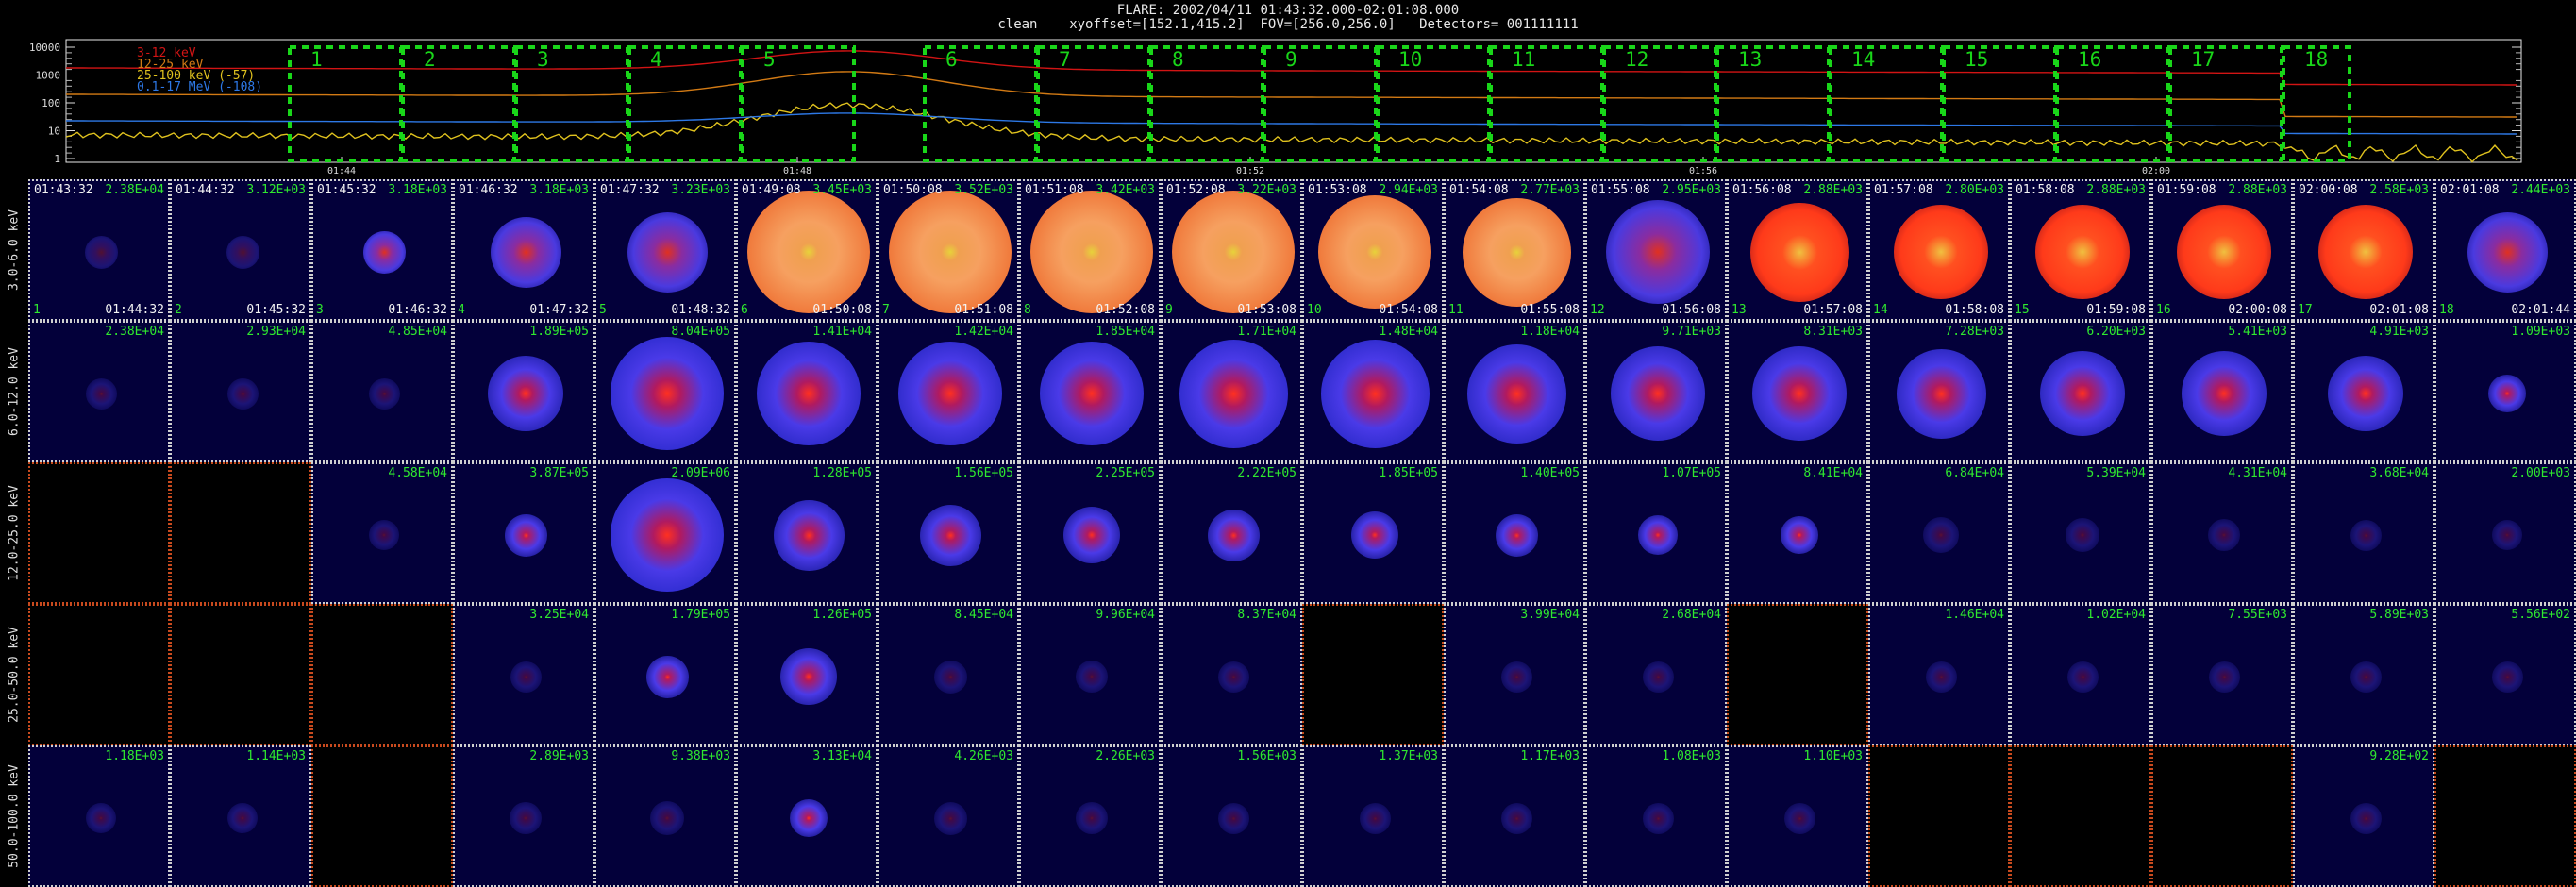  Describe the element at coordinates (99, 816) in the screenshot. I see `image-cell: 1.18E+03` at that location.